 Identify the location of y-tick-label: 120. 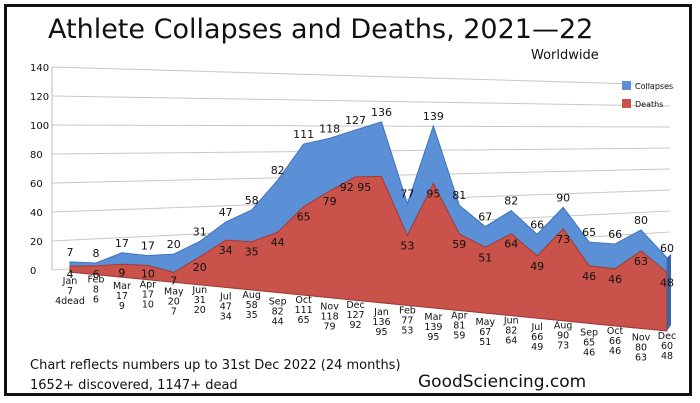
(39, 97).